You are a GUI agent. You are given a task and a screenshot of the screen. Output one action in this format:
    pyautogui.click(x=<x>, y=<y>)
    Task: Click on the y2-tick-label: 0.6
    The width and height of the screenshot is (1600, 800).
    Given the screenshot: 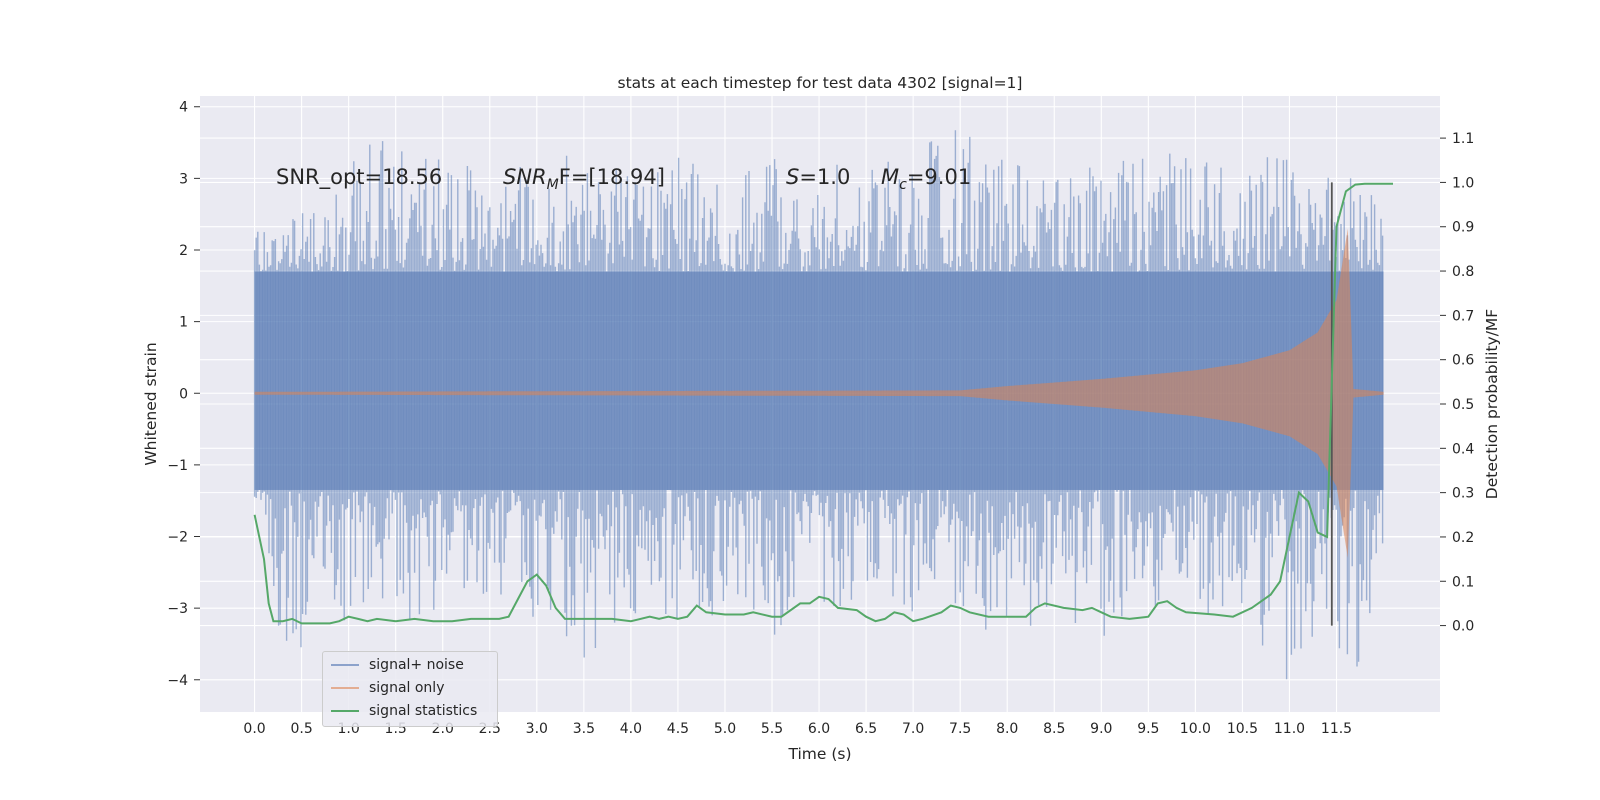 What is the action you would take?
    pyautogui.click(x=1463, y=361)
    